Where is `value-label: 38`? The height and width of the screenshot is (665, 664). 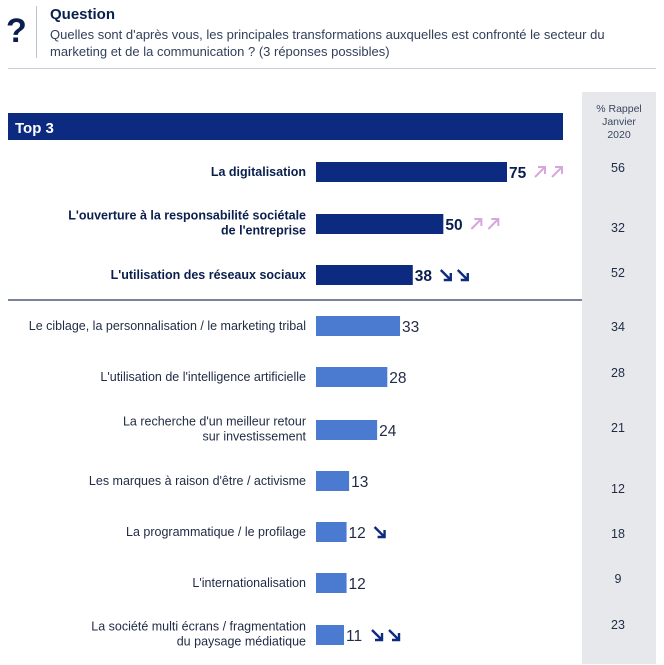 value-label: 38 is located at coordinates (424, 276).